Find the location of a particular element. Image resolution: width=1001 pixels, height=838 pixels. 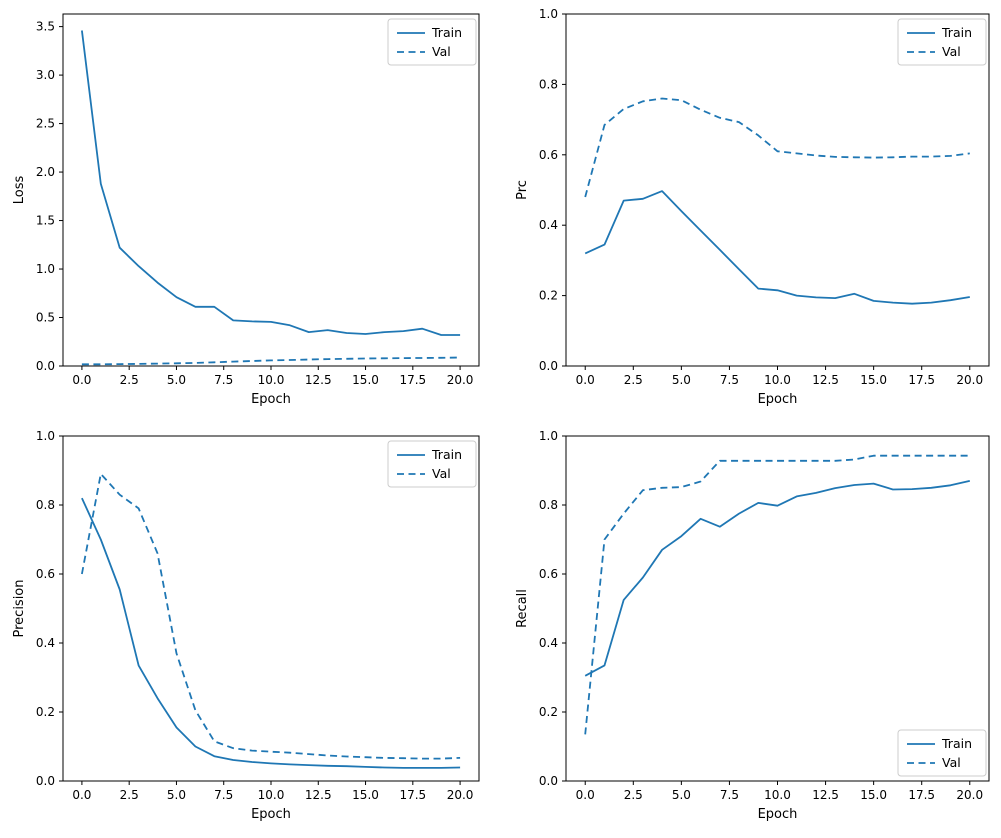

prc-val-line is located at coordinates (777, 147).